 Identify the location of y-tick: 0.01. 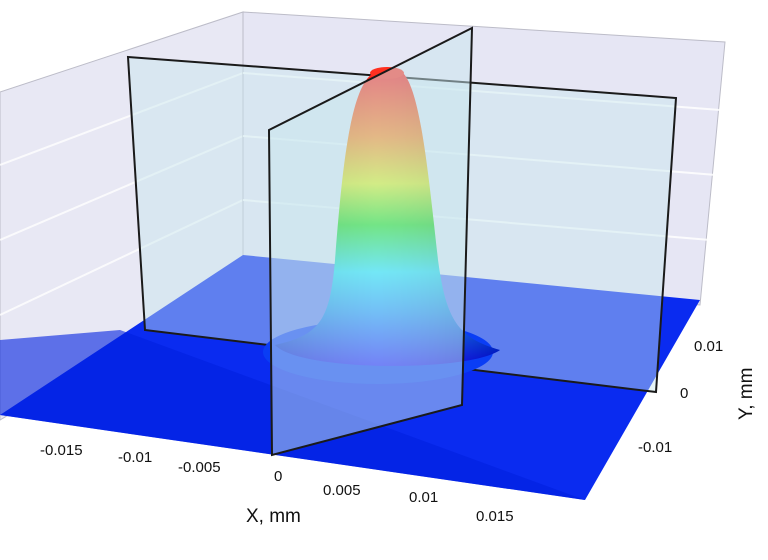
(708, 346).